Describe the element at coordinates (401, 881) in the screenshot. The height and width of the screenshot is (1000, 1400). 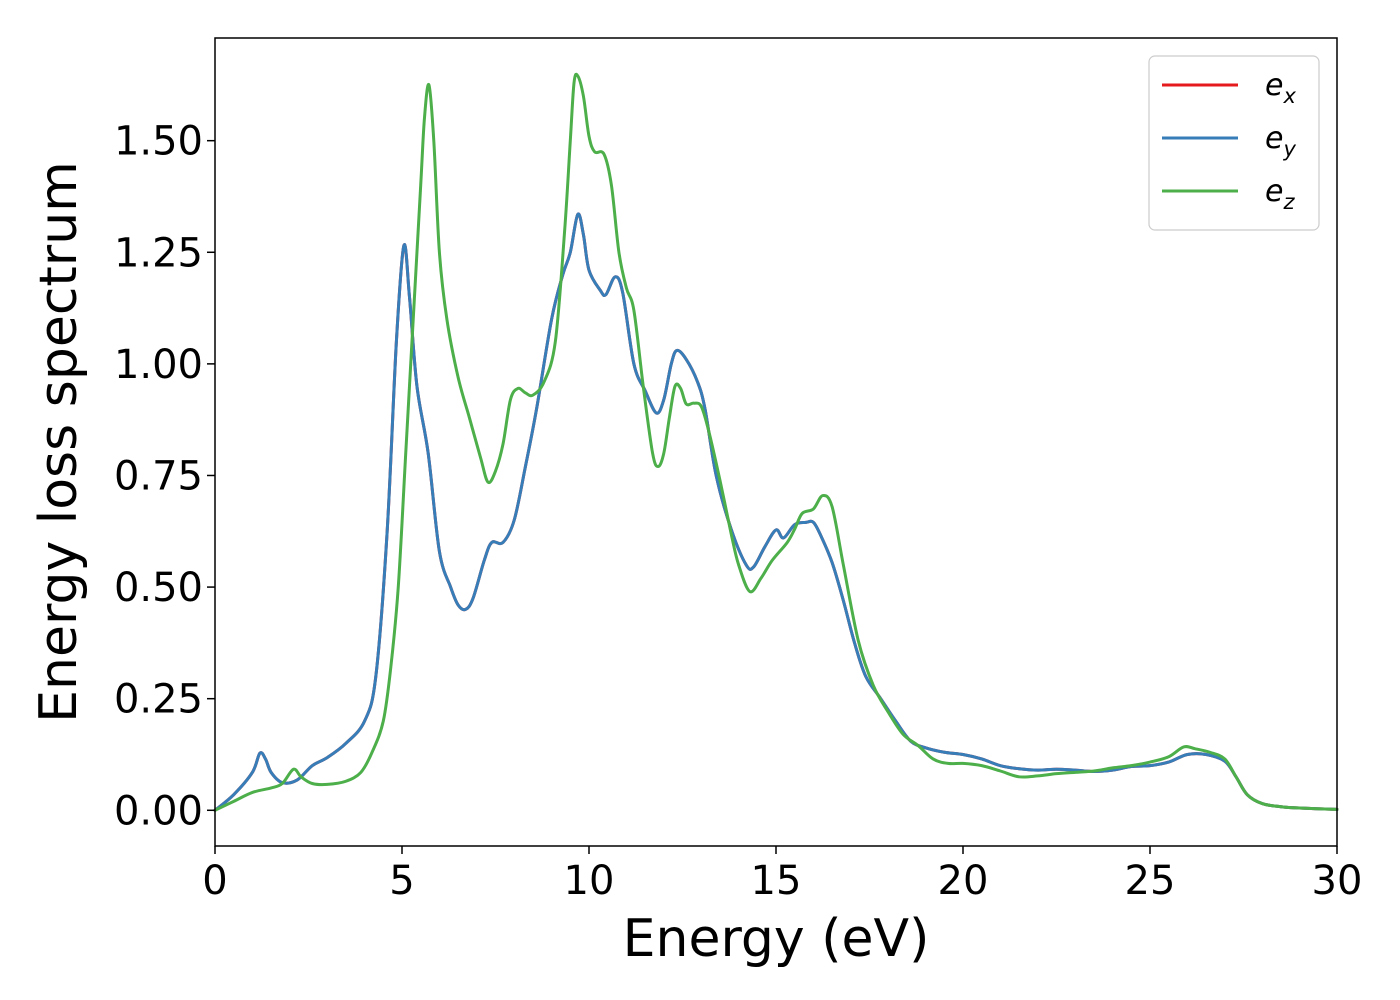
I see `x-tick-label: 5` at that location.